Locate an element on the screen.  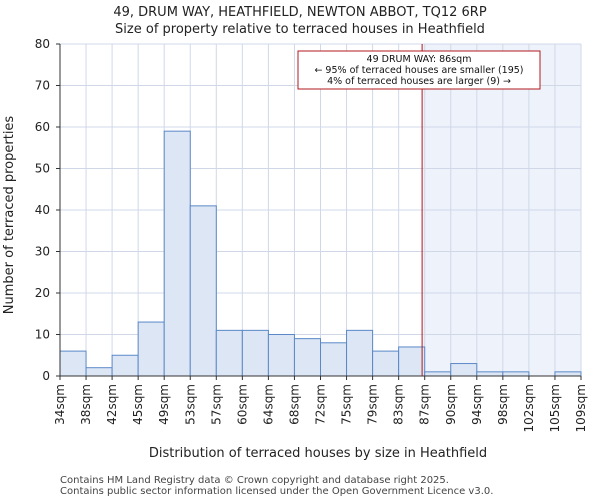
bar-64sqm is located at coordinates (281, 355).